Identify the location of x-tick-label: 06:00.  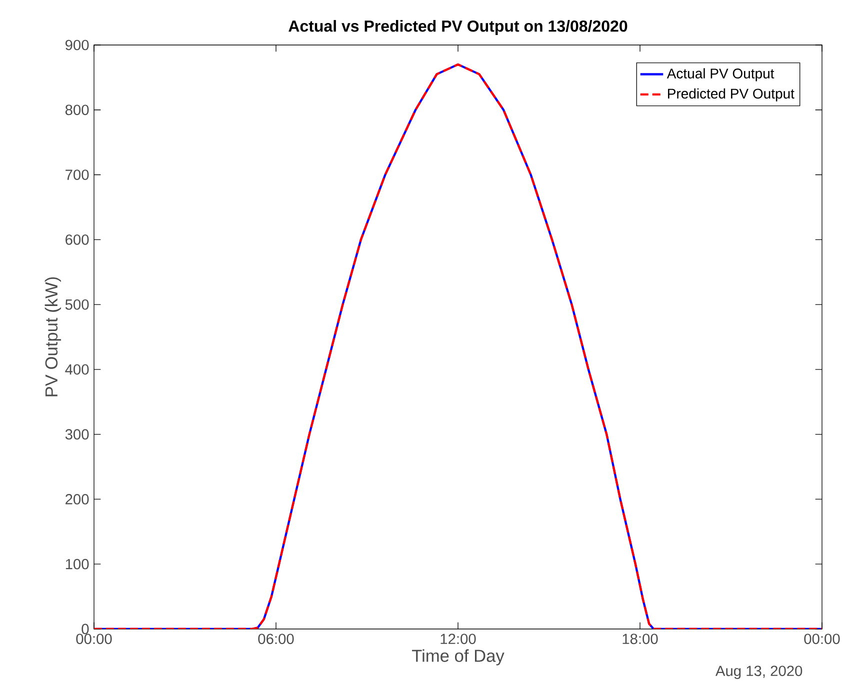
(276, 639).